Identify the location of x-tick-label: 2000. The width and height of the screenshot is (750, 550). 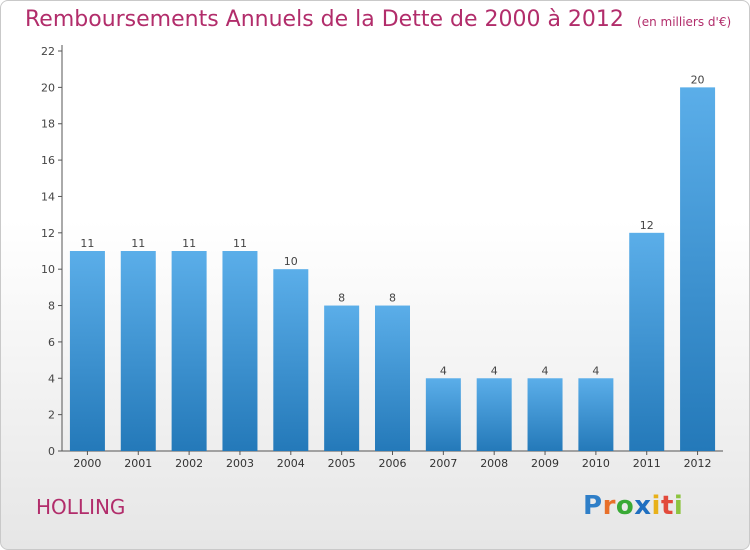
(87, 463).